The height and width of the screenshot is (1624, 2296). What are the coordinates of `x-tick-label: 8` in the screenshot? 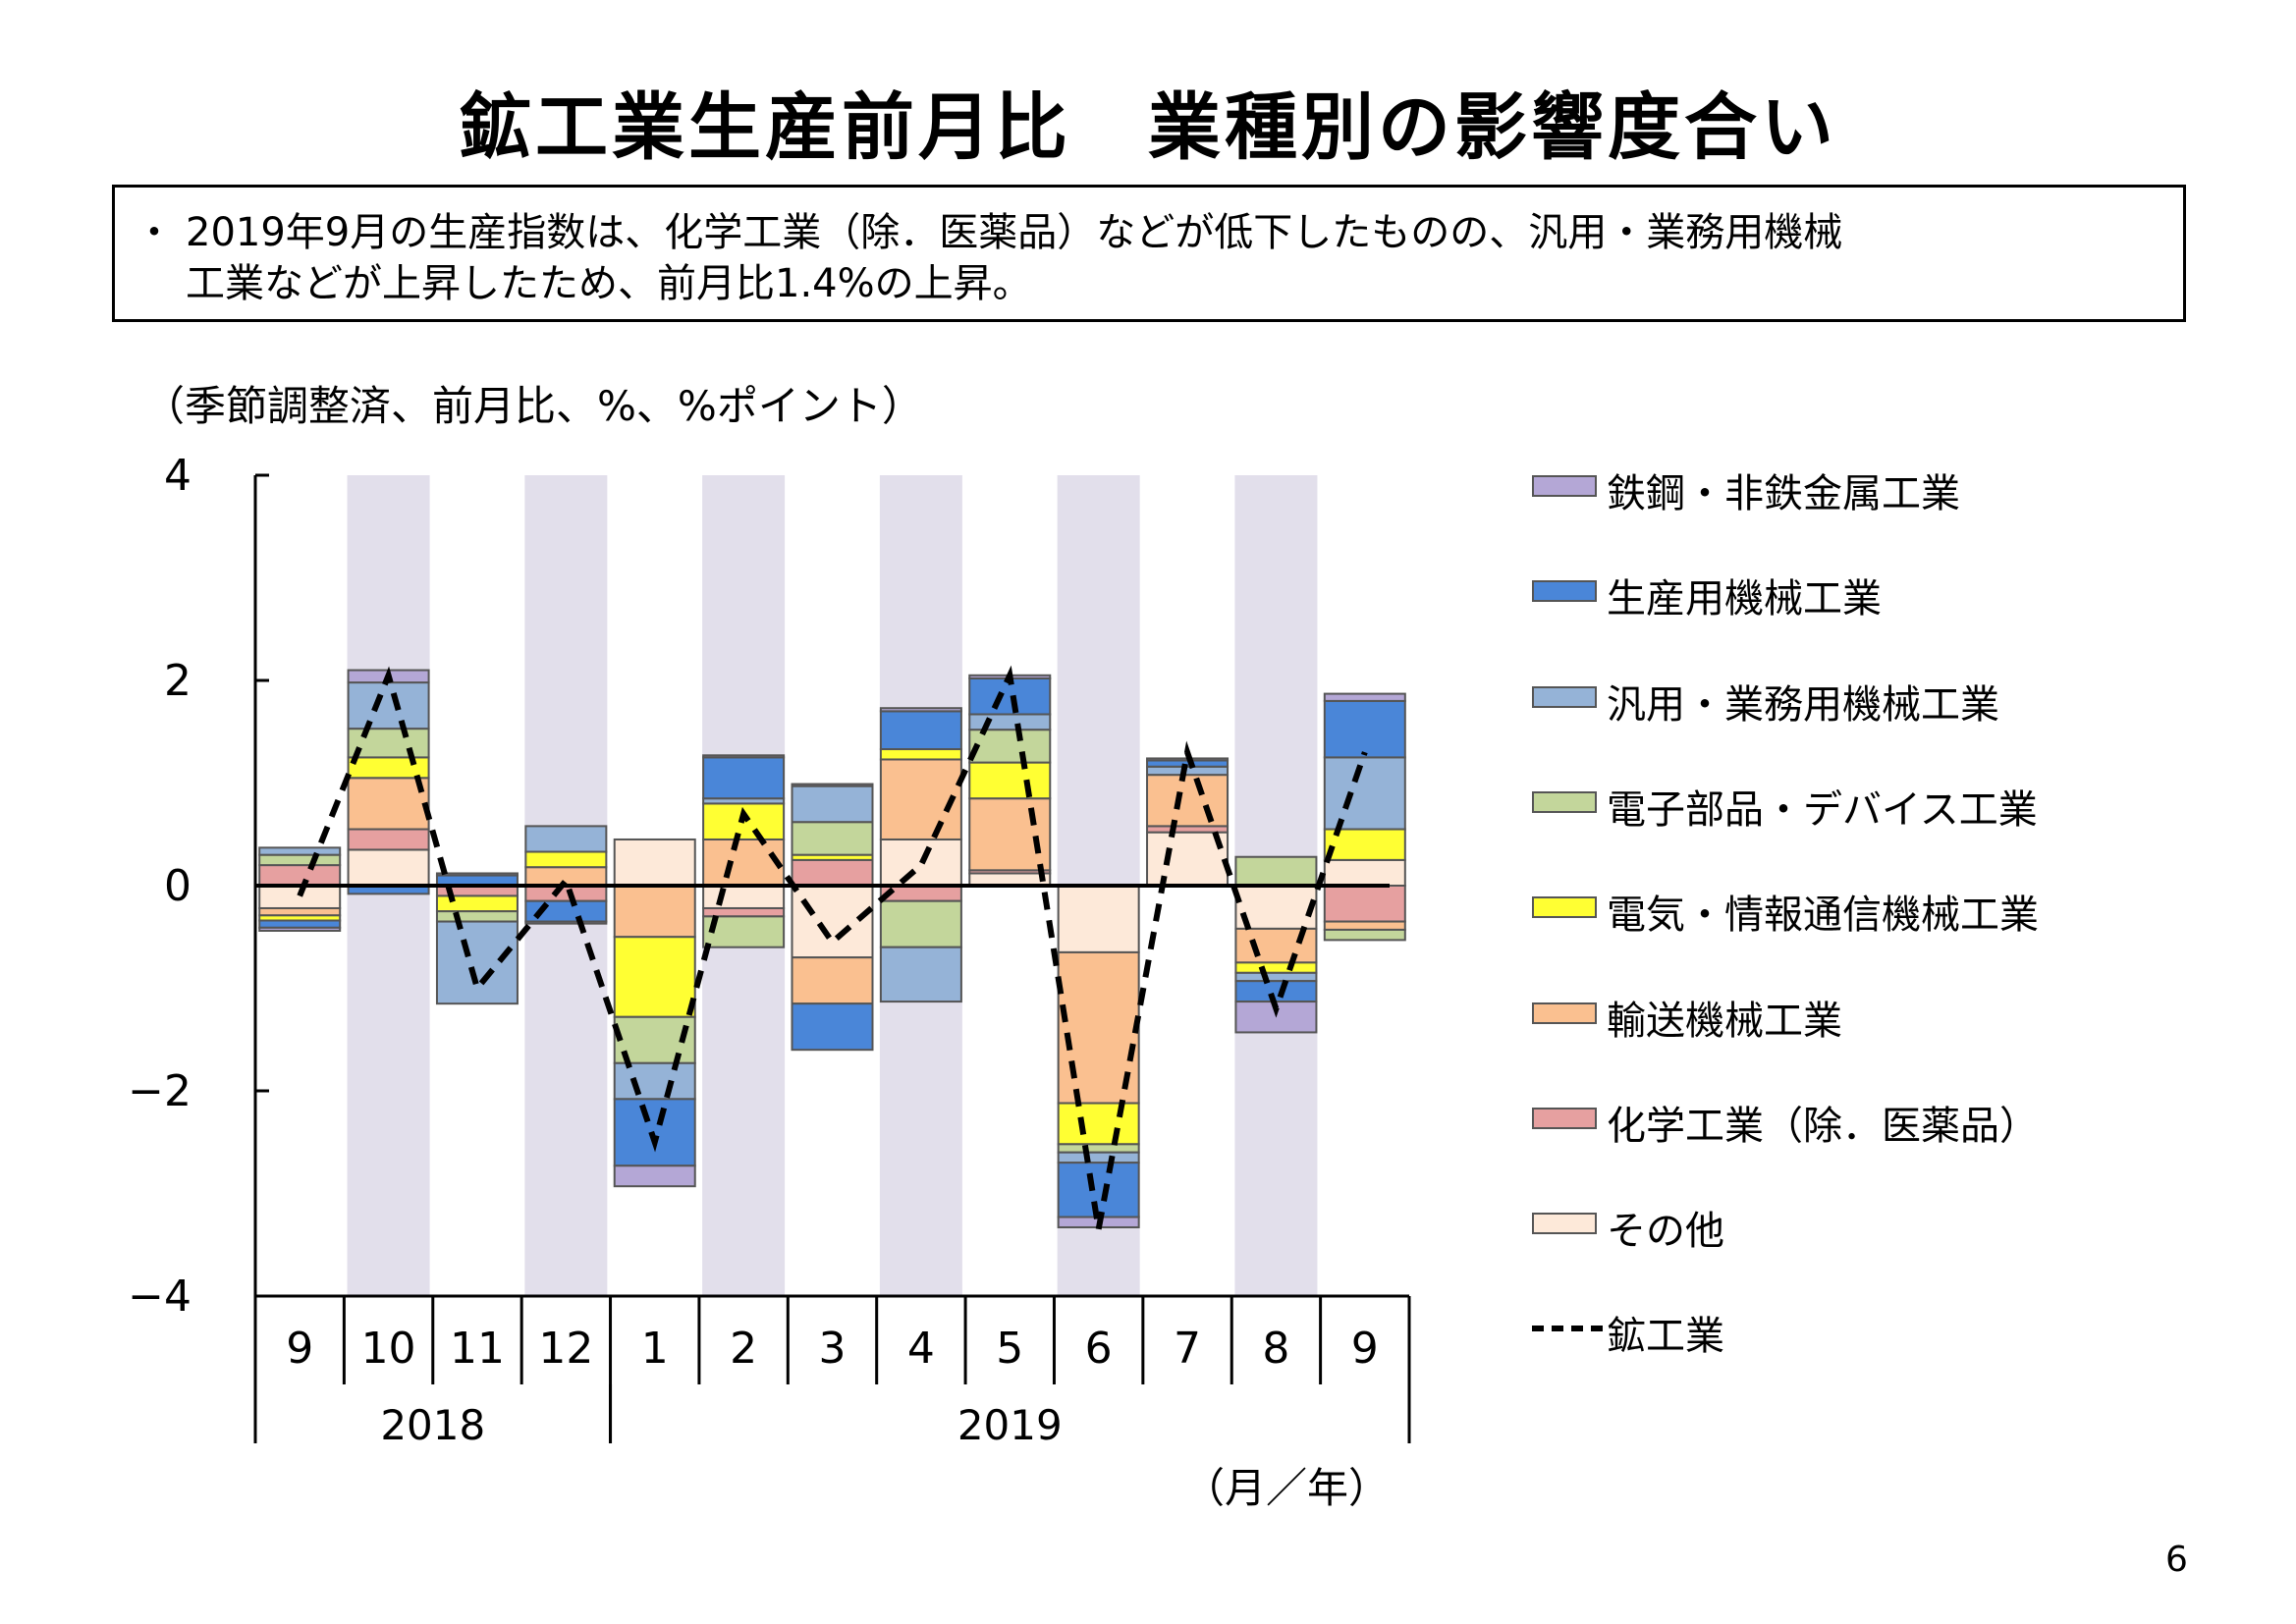 It's located at (1275, 1349).